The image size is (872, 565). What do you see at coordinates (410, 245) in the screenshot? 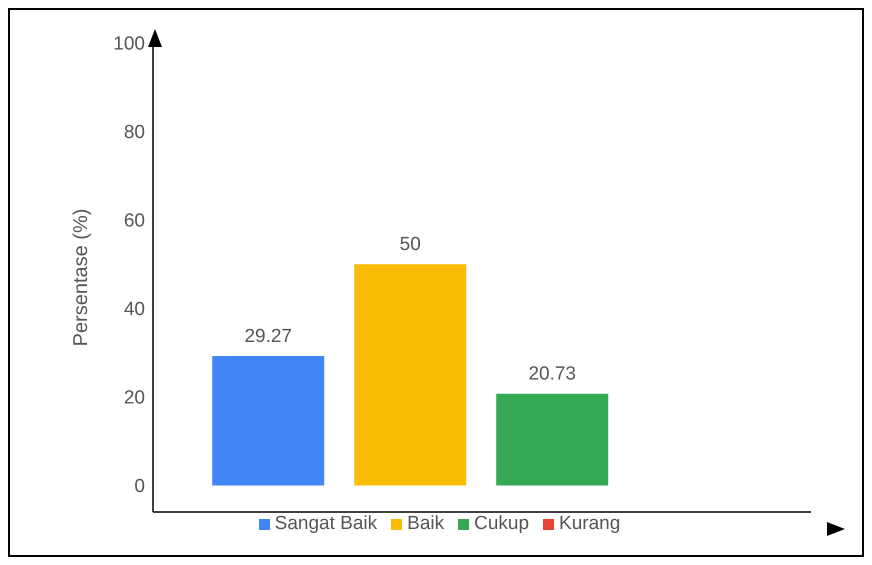
I see `data-label: 50` at bounding box center [410, 245].